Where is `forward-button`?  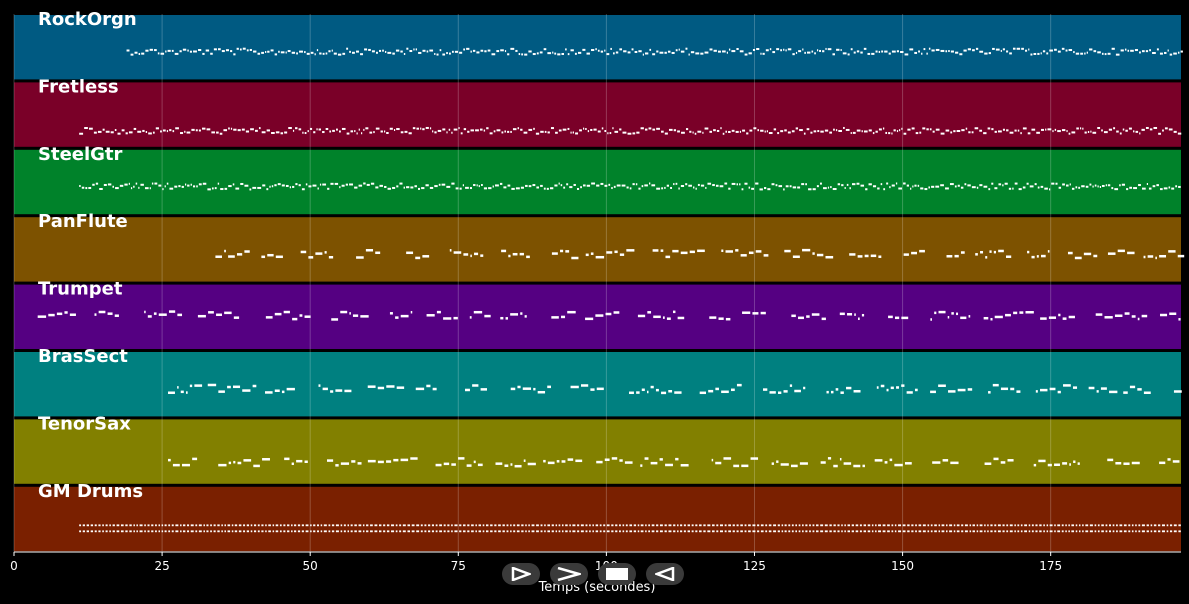 forward-button is located at coordinates (569, 574).